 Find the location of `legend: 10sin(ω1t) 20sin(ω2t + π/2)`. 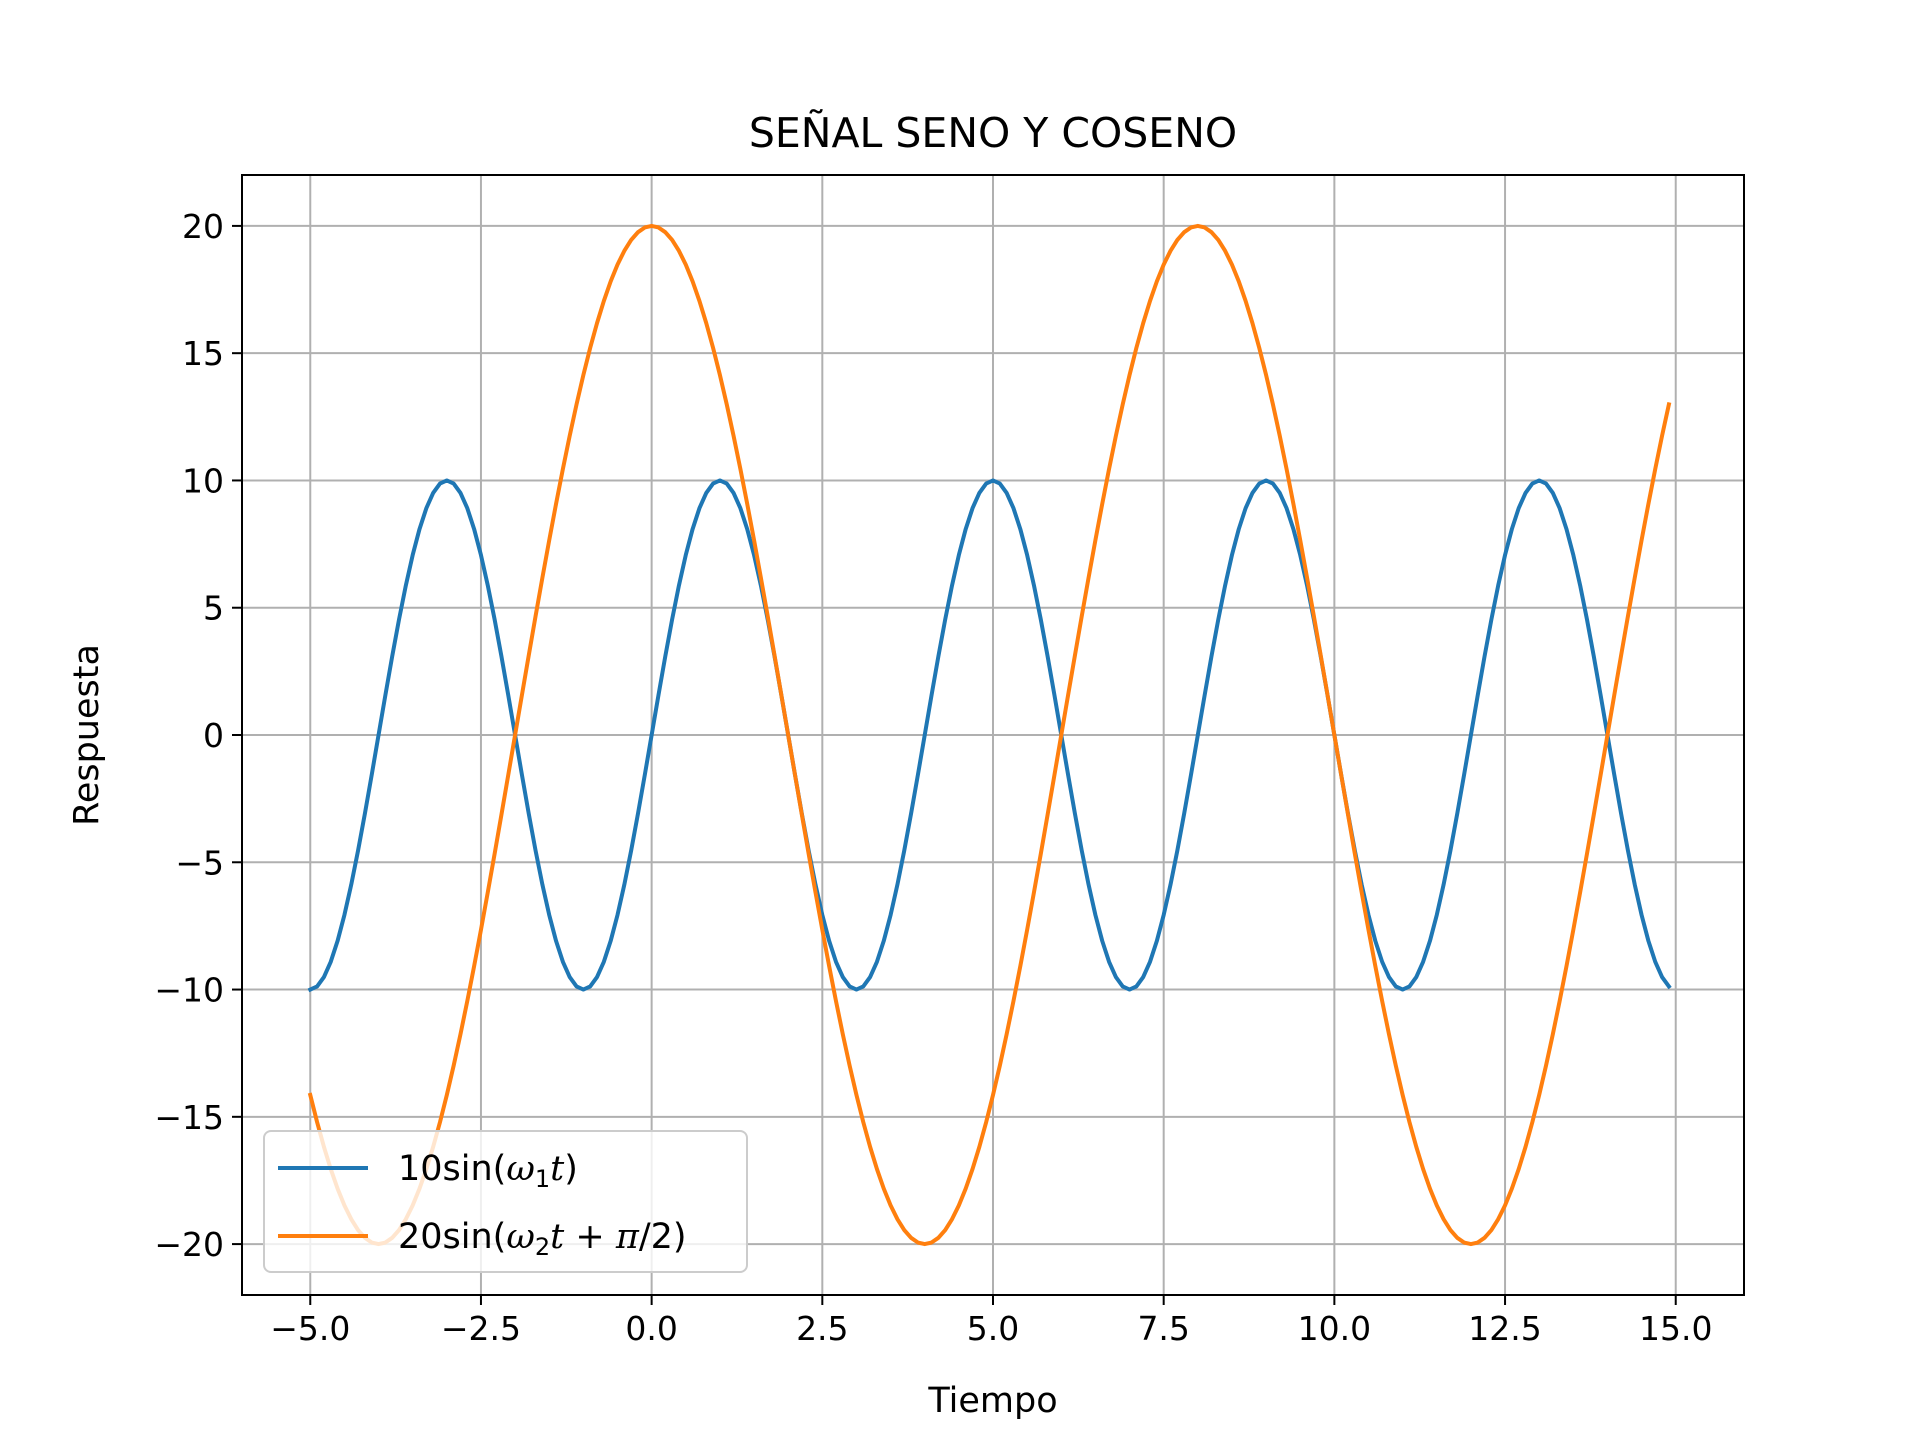

legend: 10sin(ω1t) 20sin(ω2t + π/2) is located at coordinates (505, 1201).